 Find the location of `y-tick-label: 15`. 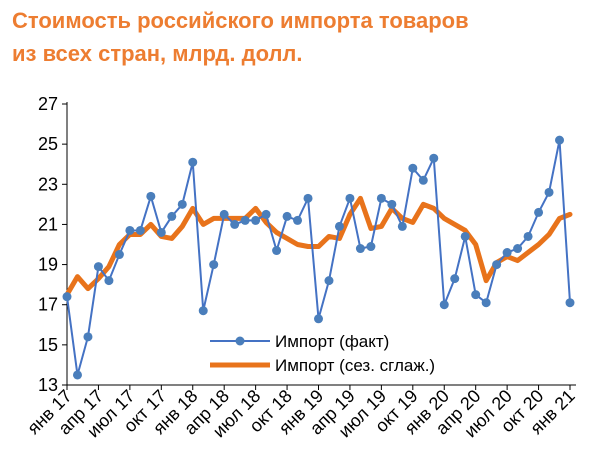

y-tick-label: 15 is located at coordinates (48, 345).